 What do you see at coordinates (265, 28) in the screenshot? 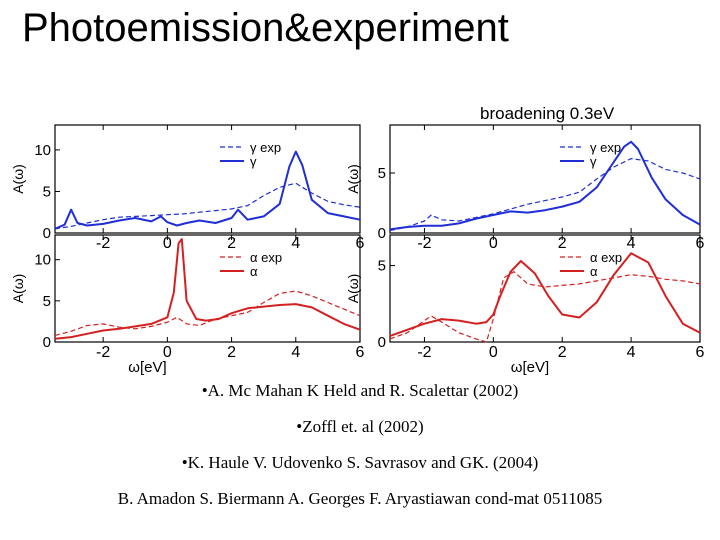
I see `slide-title: Photoemission&experiment` at bounding box center [265, 28].